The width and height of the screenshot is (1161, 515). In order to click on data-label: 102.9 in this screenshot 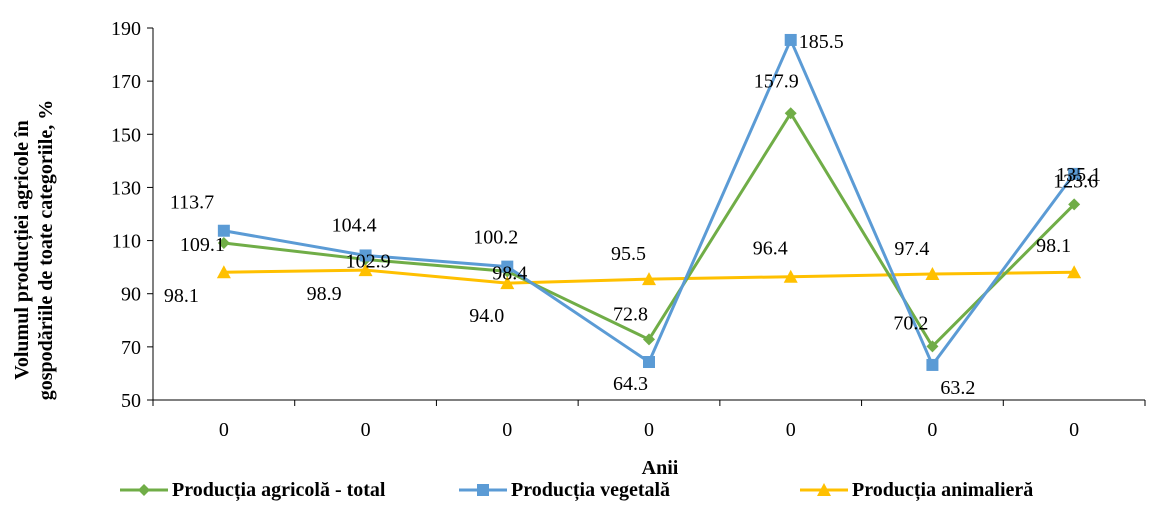, I will do `click(368, 261)`.